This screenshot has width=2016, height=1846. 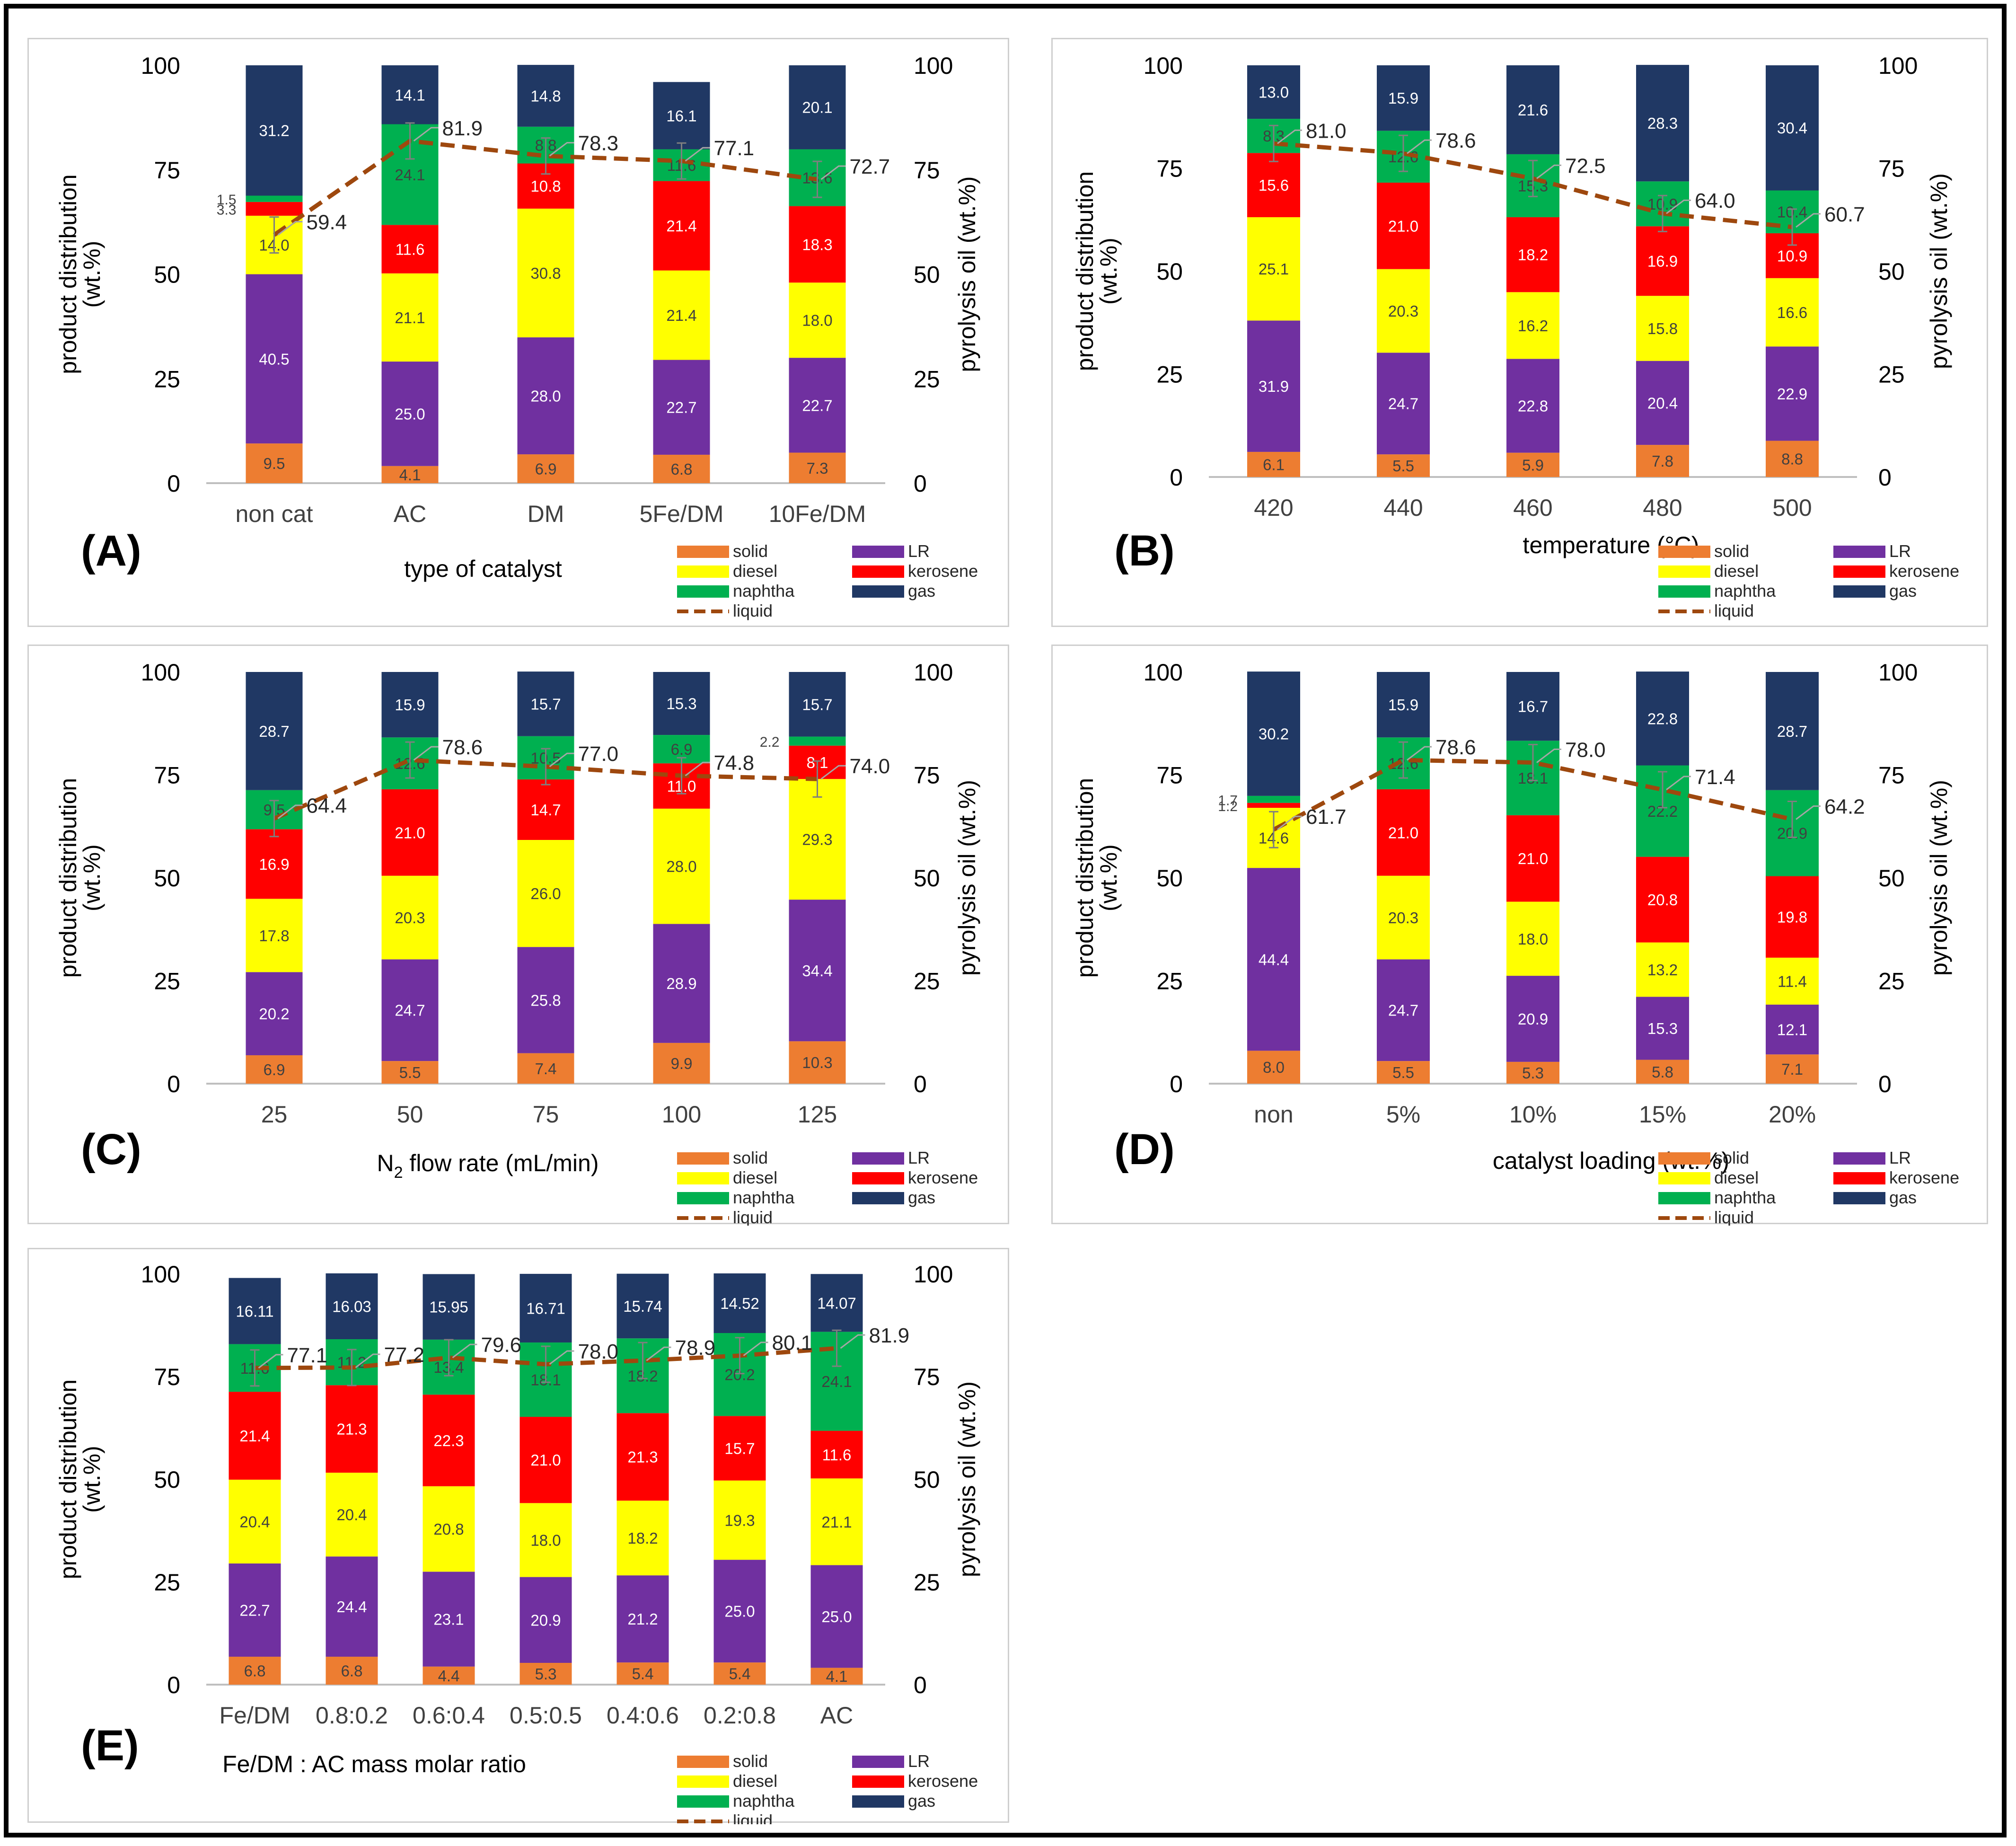 I want to click on liquid-value-label: 60.7, so click(x=1844, y=214).